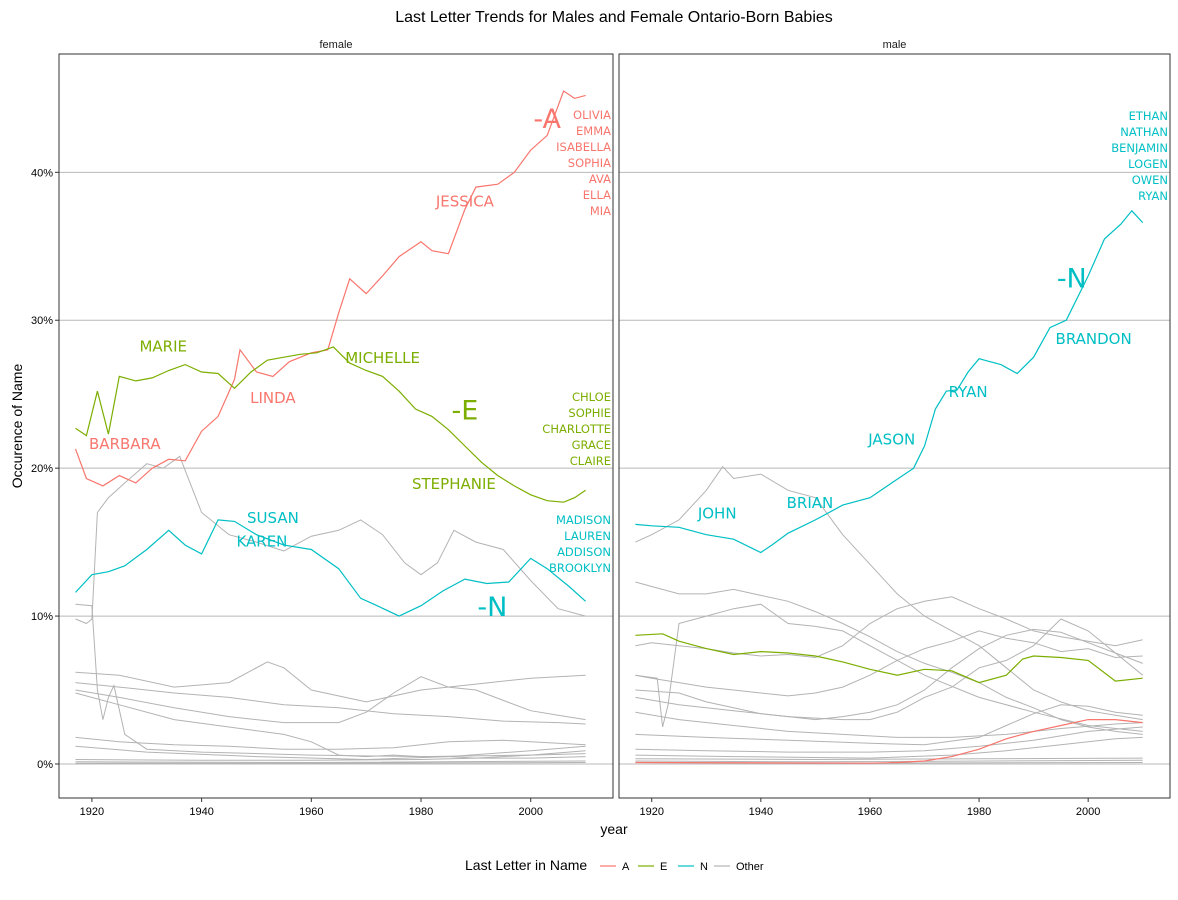 Image resolution: width=1178 pixels, height=900 pixels. I want to click on name-list-item-female-0-4: AVA, so click(600, 179).